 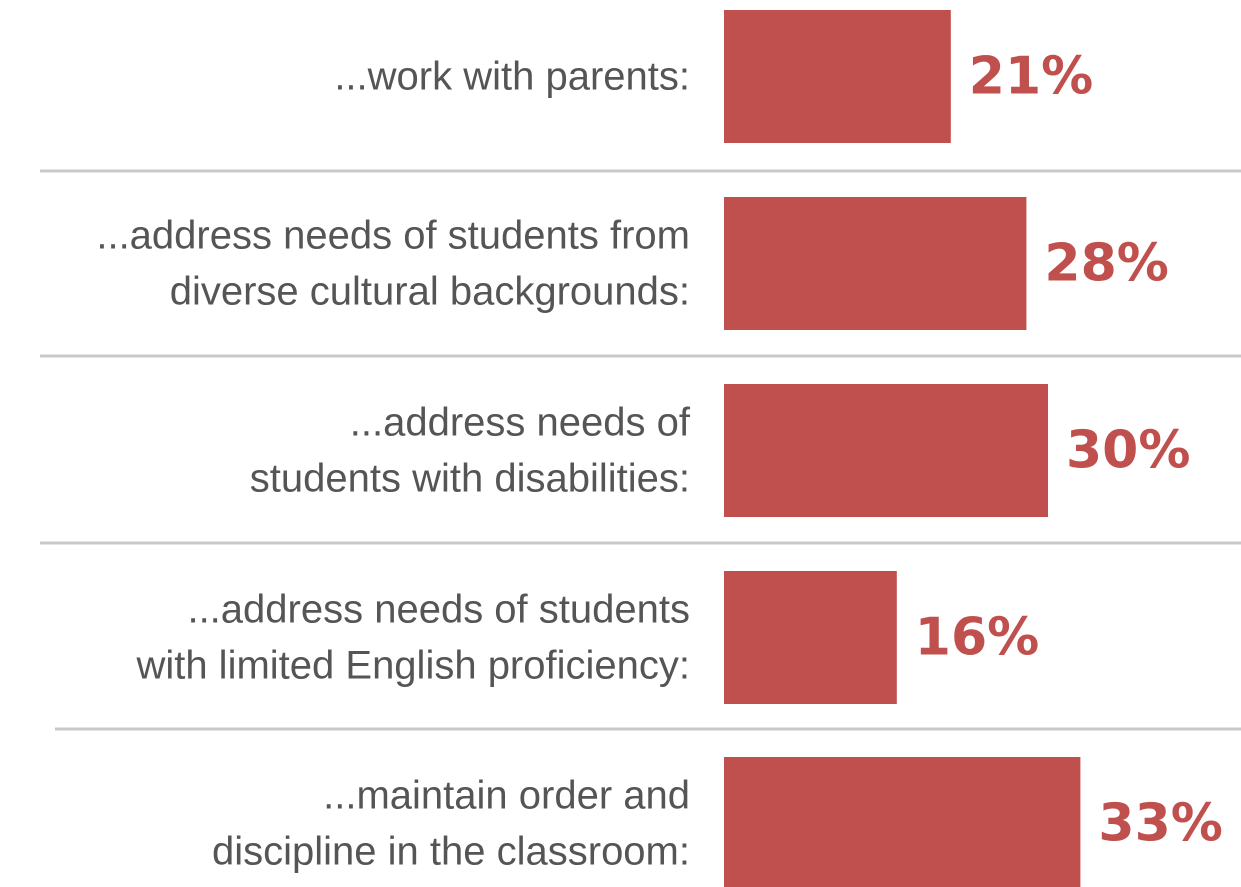 What do you see at coordinates (1160, 824) in the screenshot?
I see `value-label-5: 33%` at bounding box center [1160, 824].